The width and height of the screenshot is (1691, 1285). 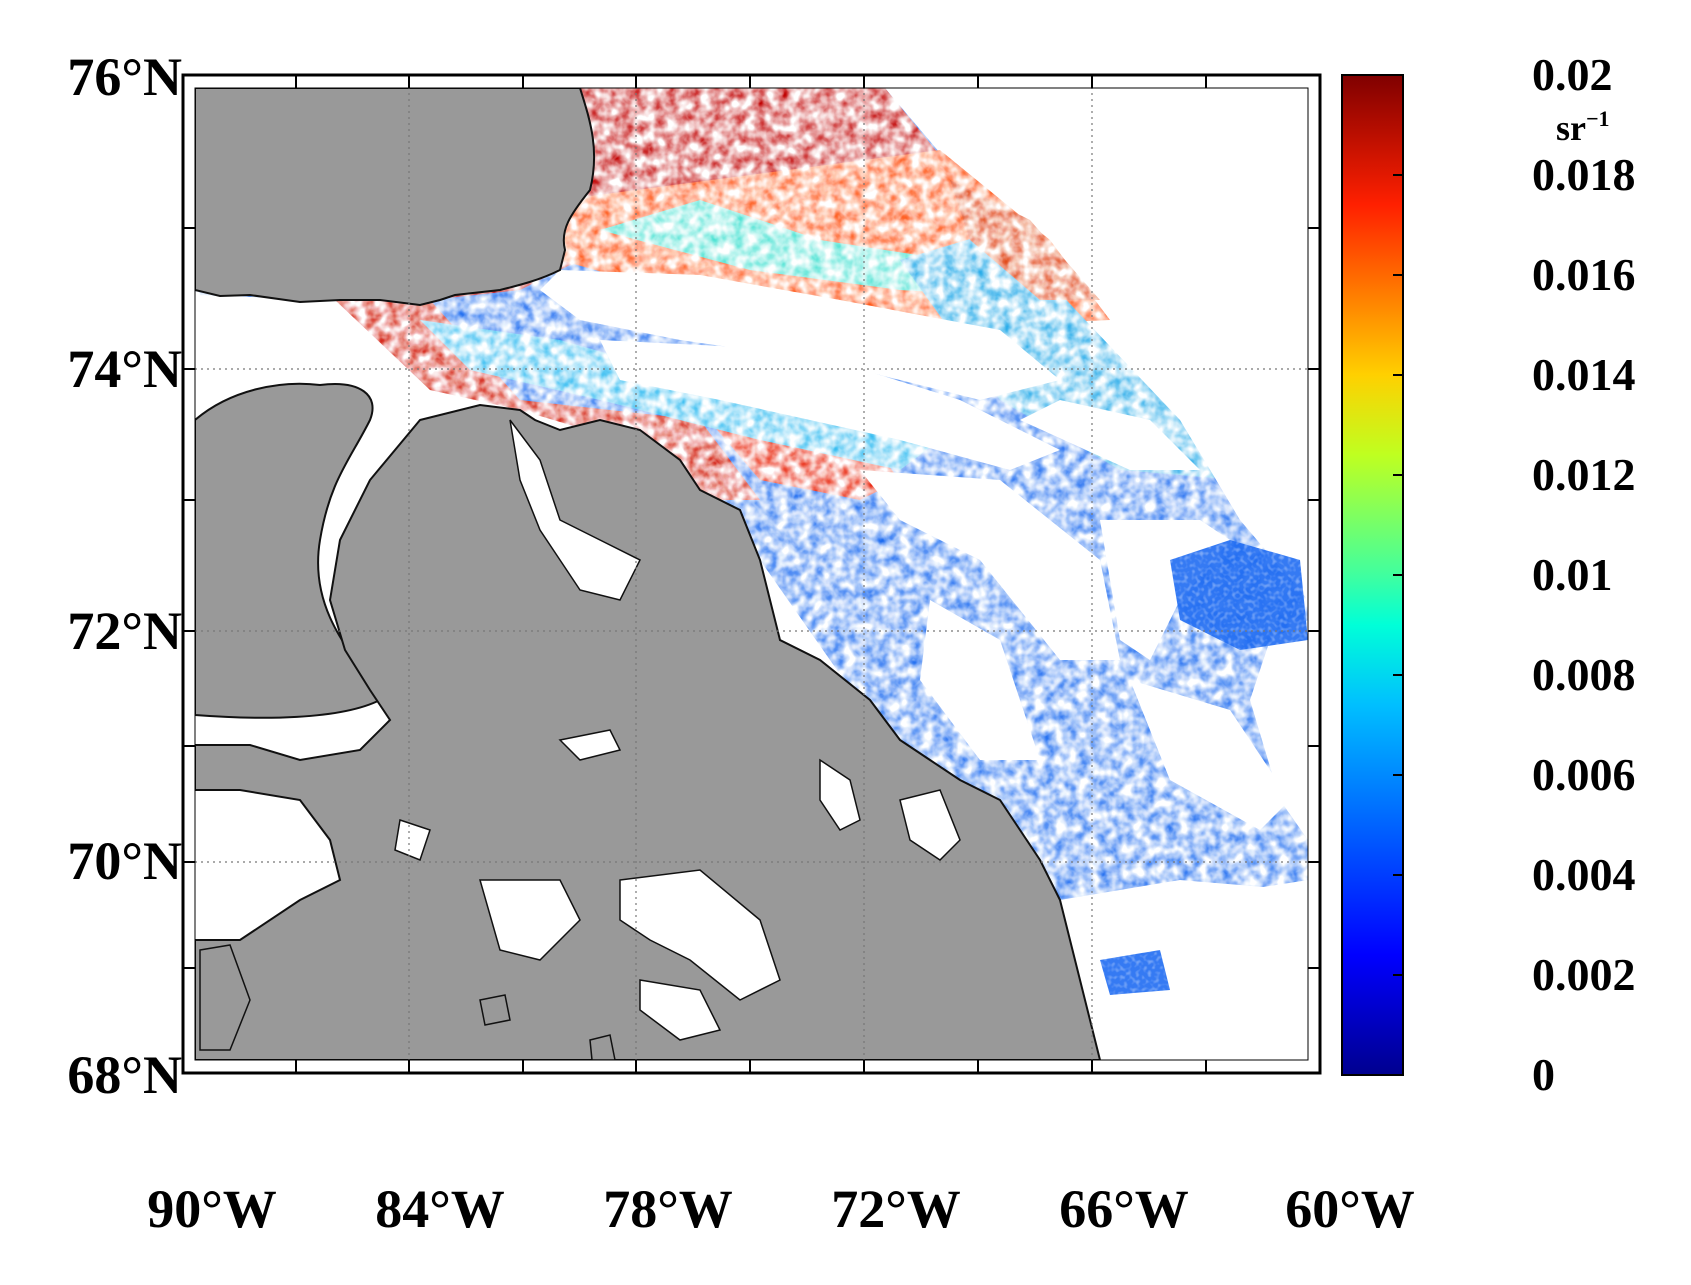 What do you see at coordinates (212, 1209) in the screenshot?
I see `lon-label-90w: 90°W` at bounding box center [212, 1209].